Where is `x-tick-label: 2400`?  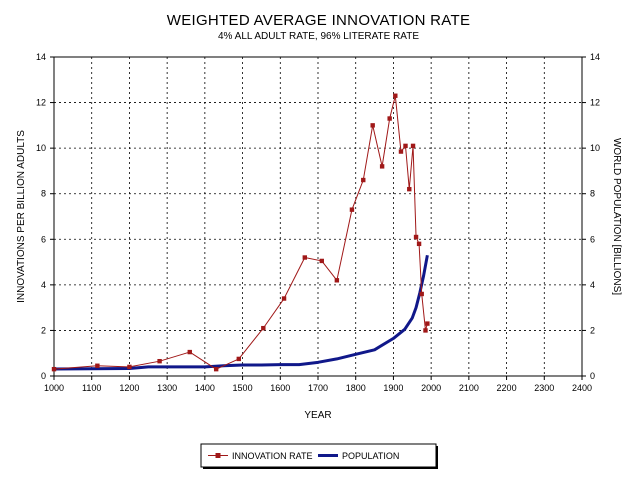 x-tick-label: 2400 is located at coordinates (582, 388).